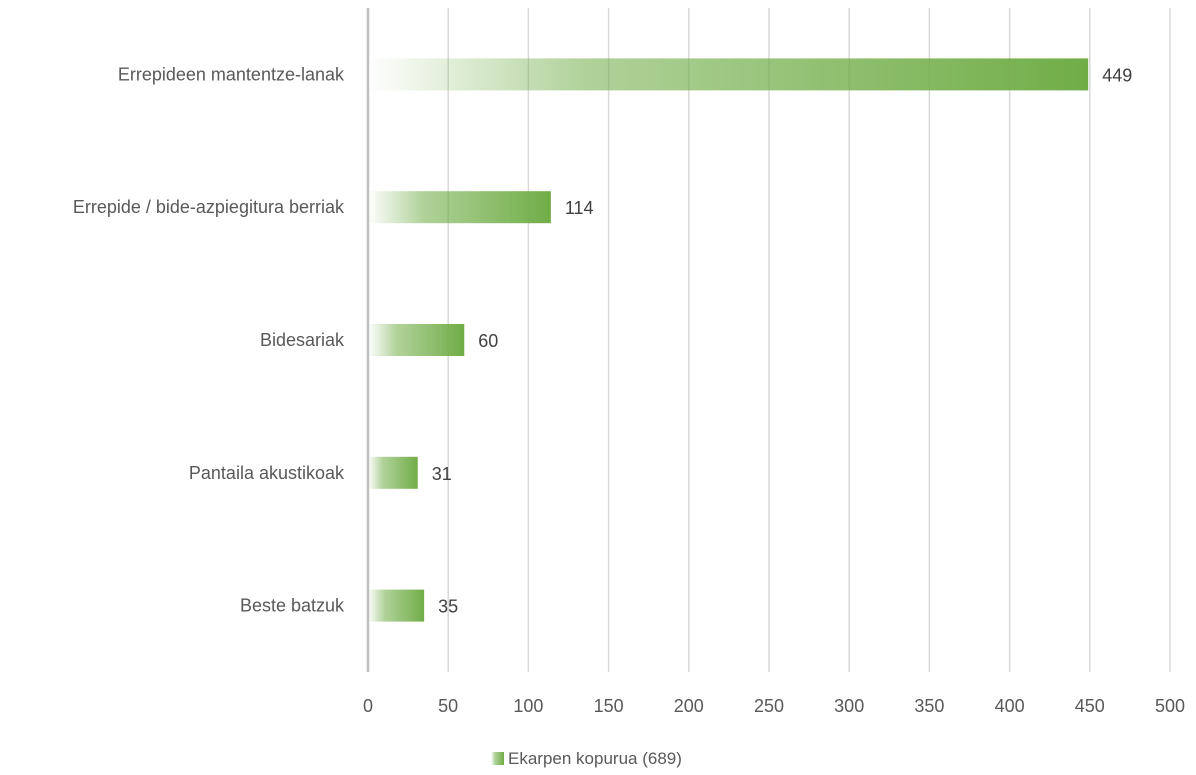 The image size is (1196, 775). What do you see at coordinates (442, 474) in the screenshot?
I see `data-label: 31` at bounding box center [442, 474].